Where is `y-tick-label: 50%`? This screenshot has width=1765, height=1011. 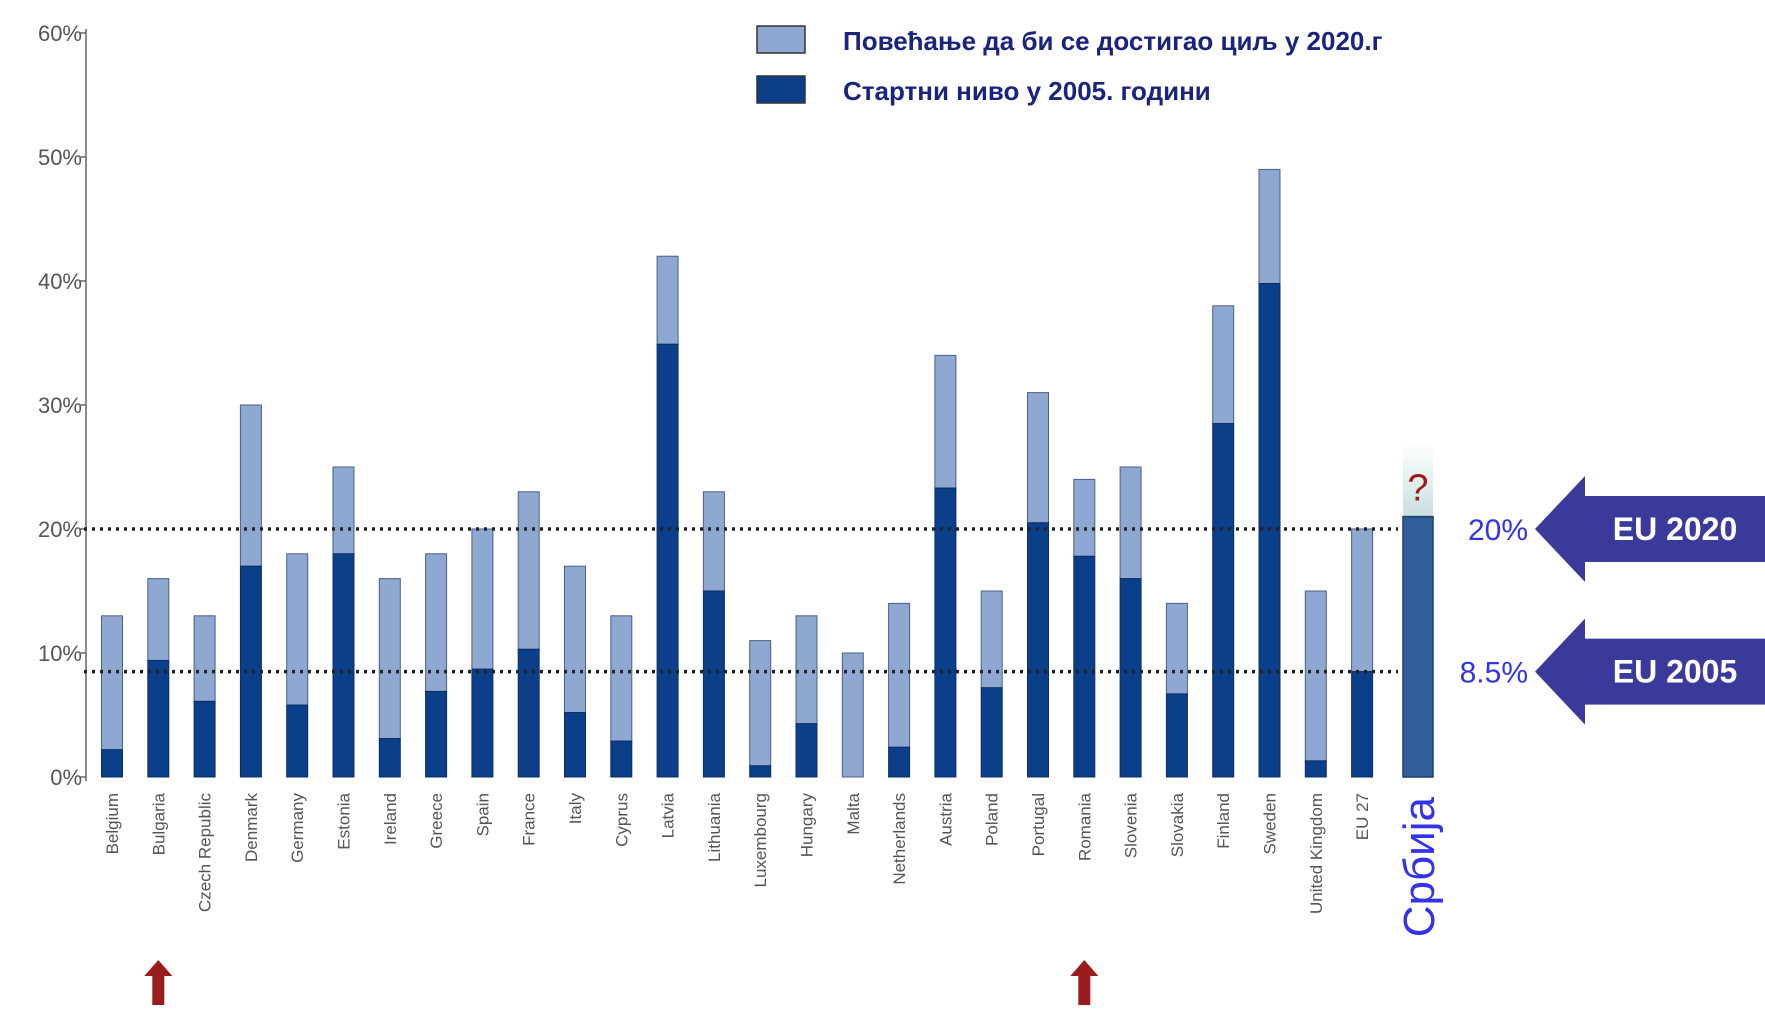 y-tick-label: 50% is located at coordinates (60, 157).